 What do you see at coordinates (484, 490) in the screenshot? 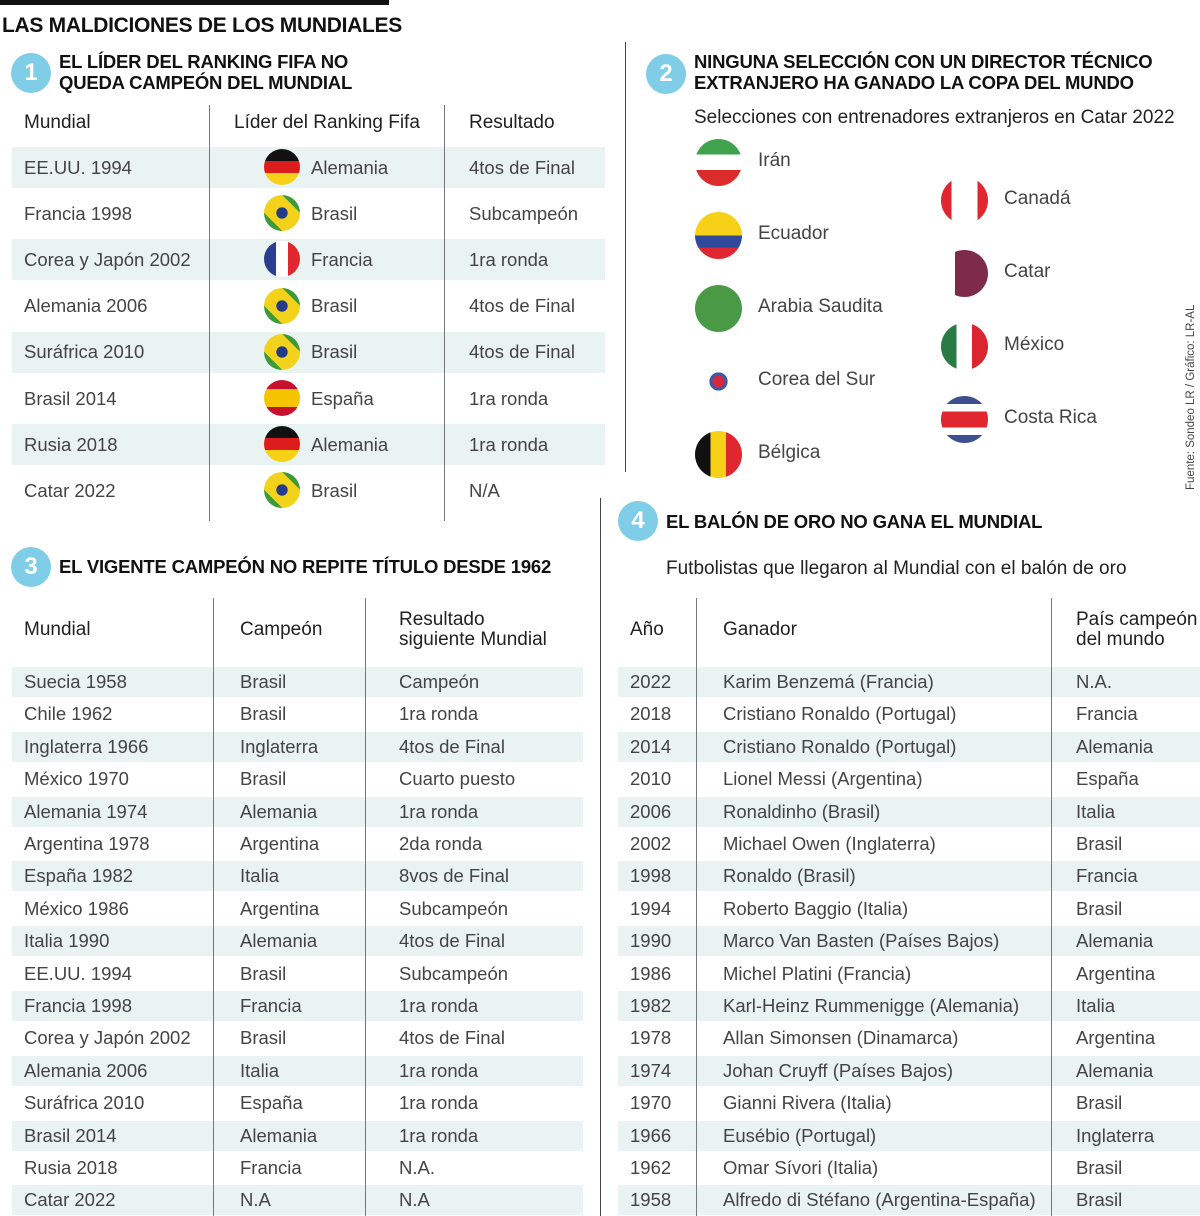
I see `resultado-cell: N/A` at bounding box center [484, 490].